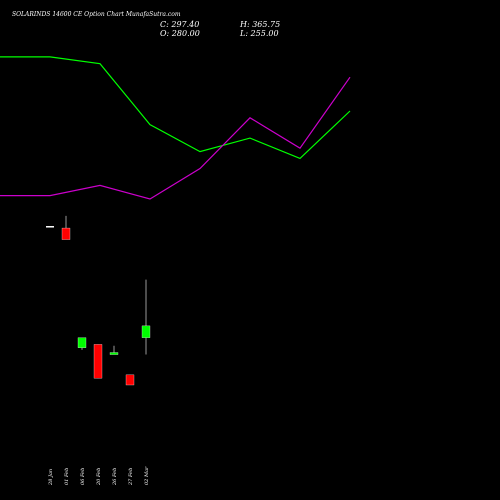 Image resolution: width=500 pixels, height=500 pixels. Describe the element at coordinates (259, 33) in the screenshot. I see `low-value: L: 255.00` at that location.